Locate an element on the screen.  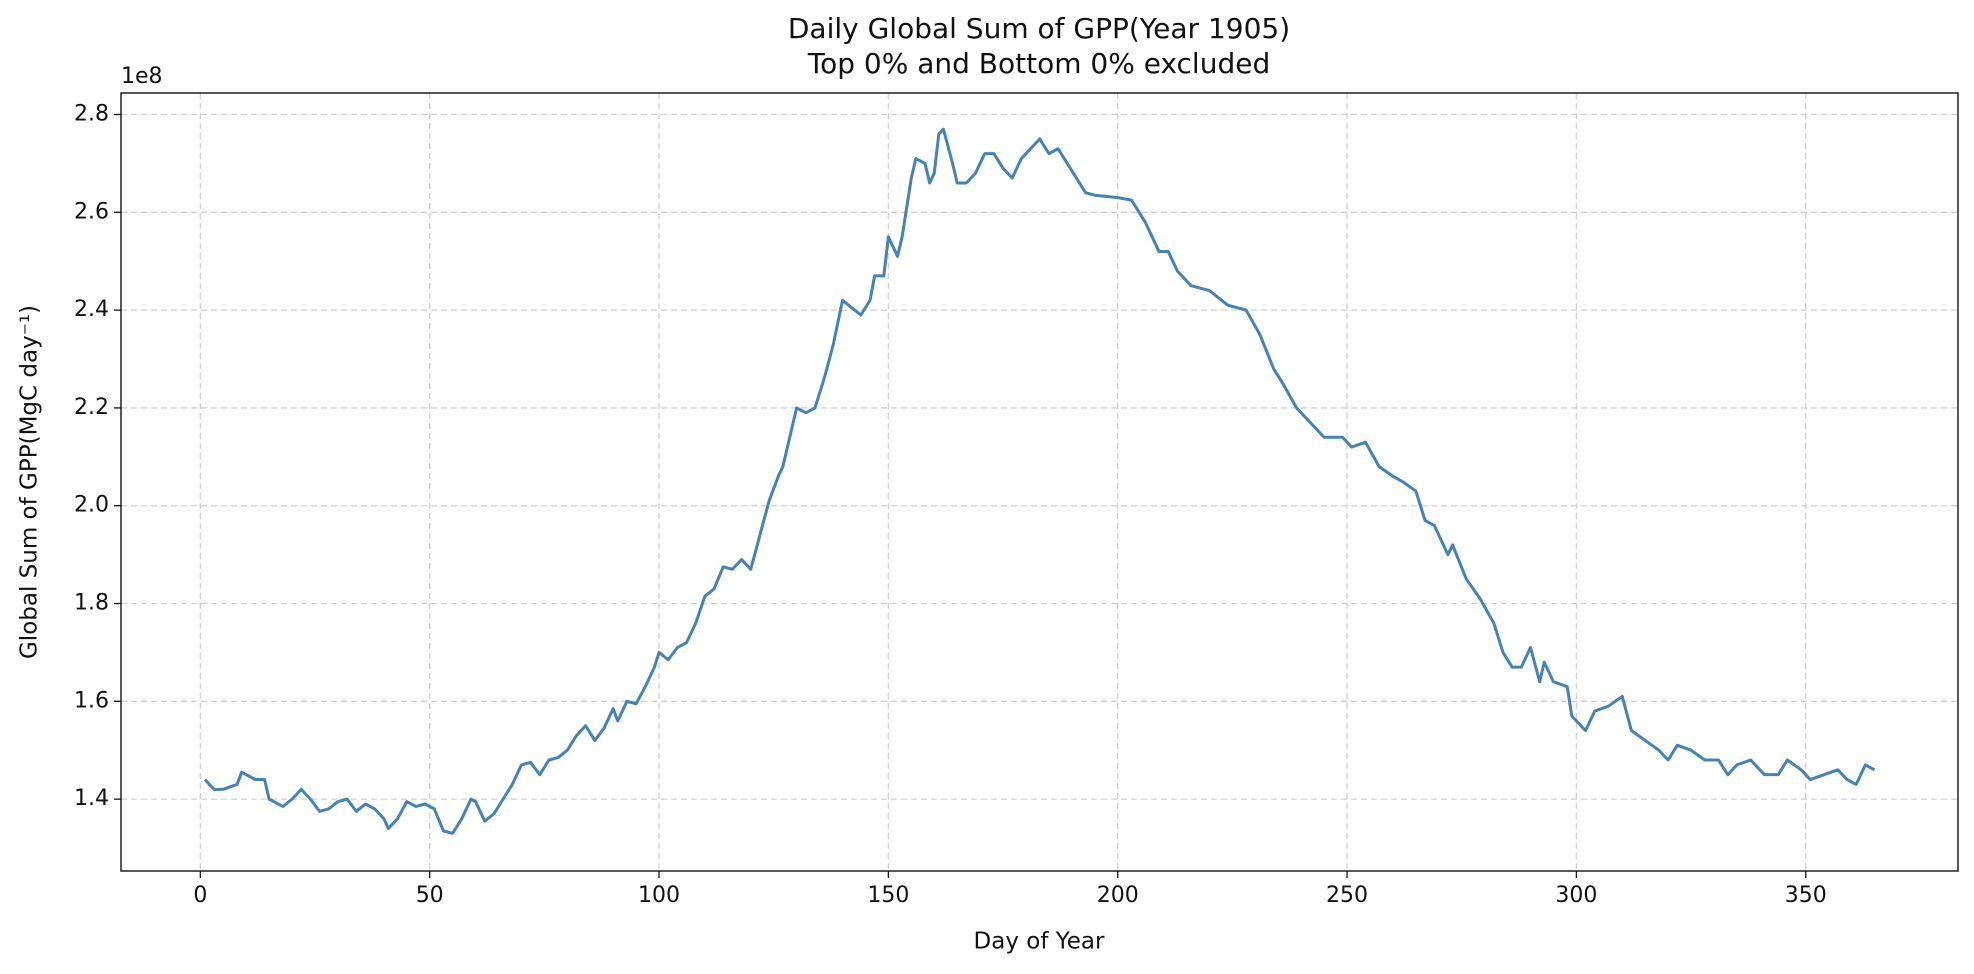
y-tick-label: 2.8 is located at coordinates (91, 114).